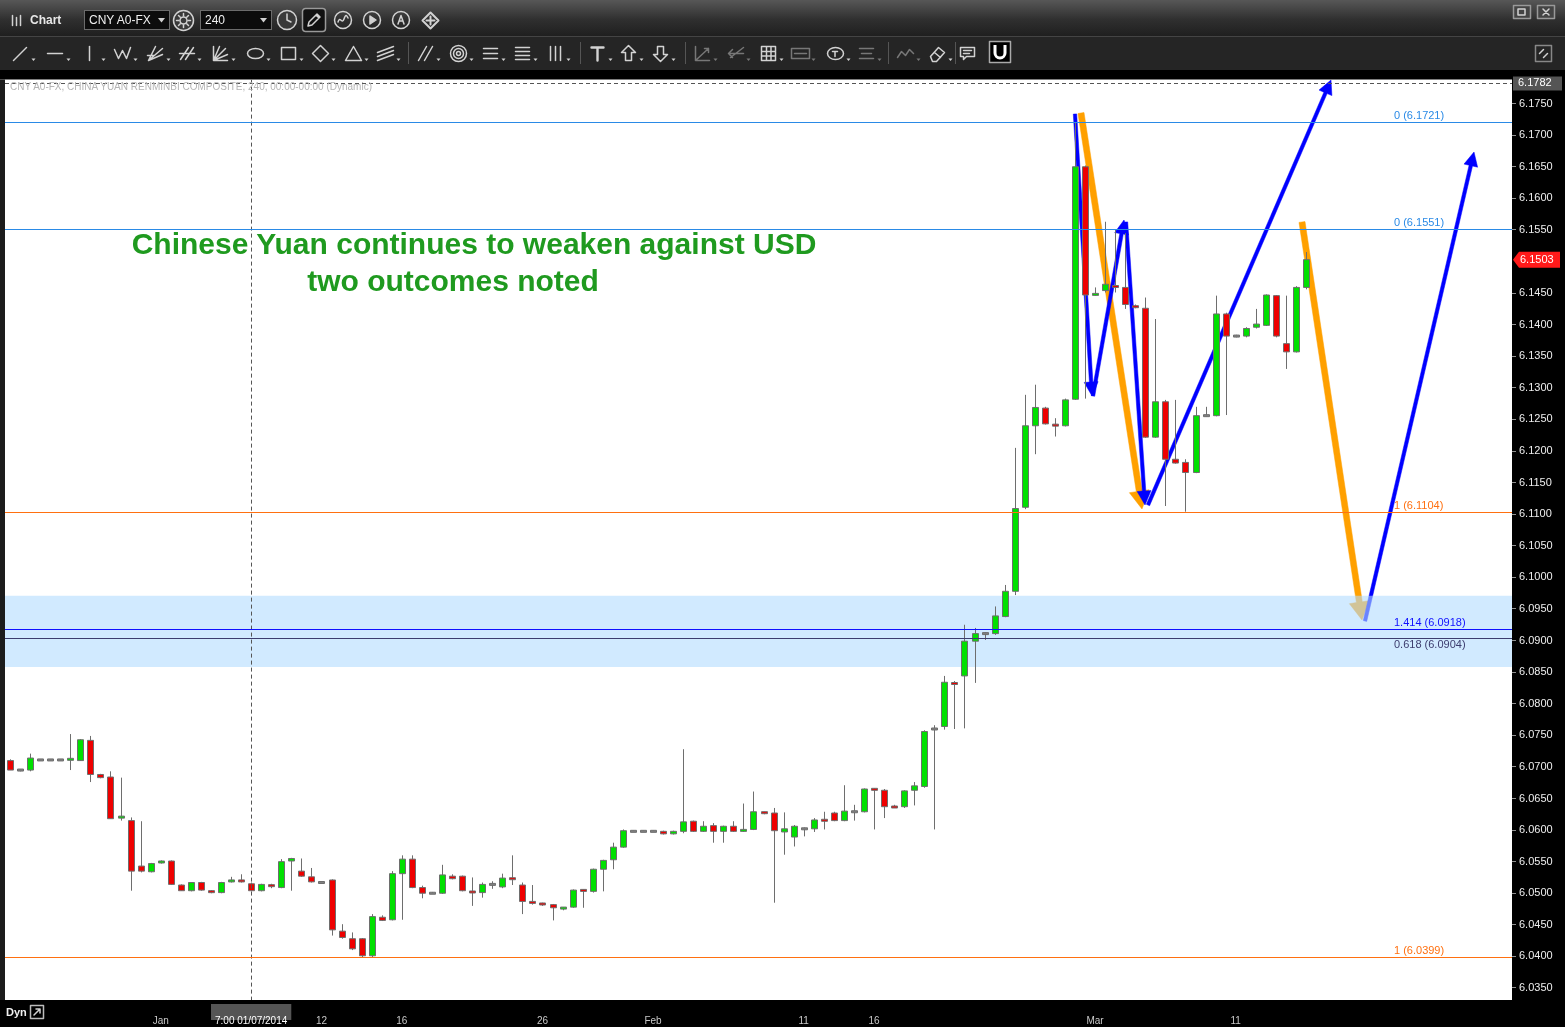 The height and width of the screenshot is (1027, 1565). Describe the element at coordinates (251, 1020) in the screenshot. I see `x-tick-label: 7:00 01/07/2014` at that location.